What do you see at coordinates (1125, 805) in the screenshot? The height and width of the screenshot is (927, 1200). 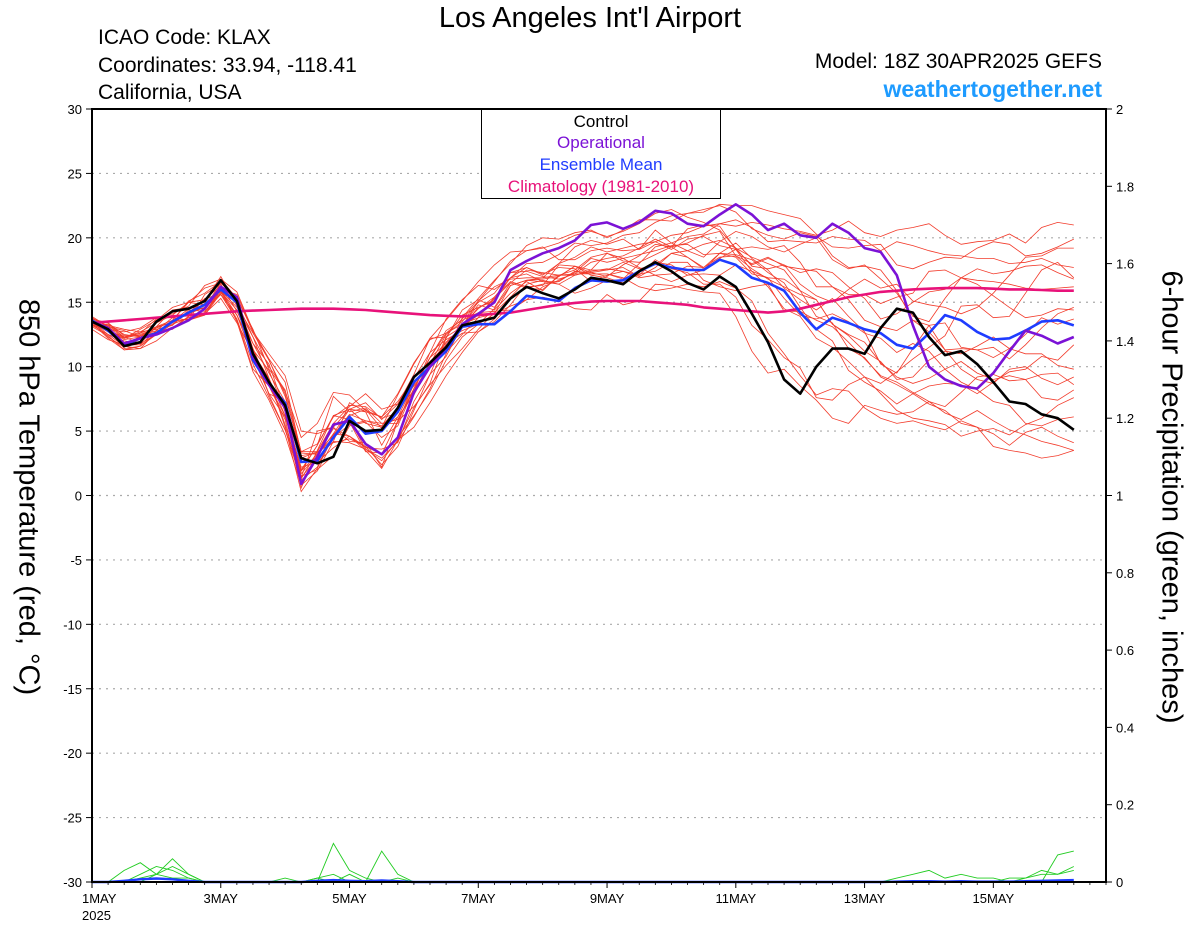 I see `y2-tick-label: 0.2` at bounding box center [1125, 805].